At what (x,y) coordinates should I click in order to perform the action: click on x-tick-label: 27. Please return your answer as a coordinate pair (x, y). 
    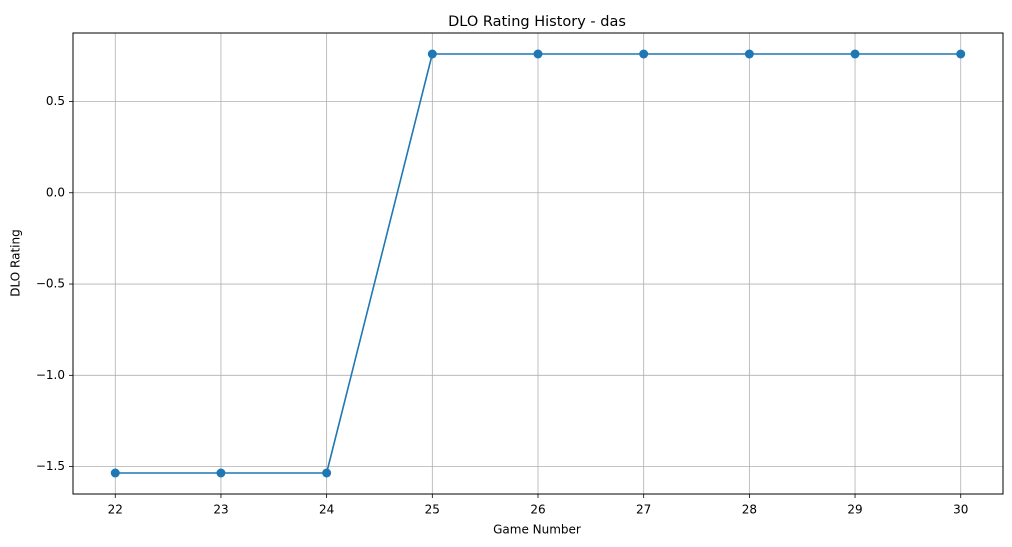
    Looking at the image, I should click on (643, 510).